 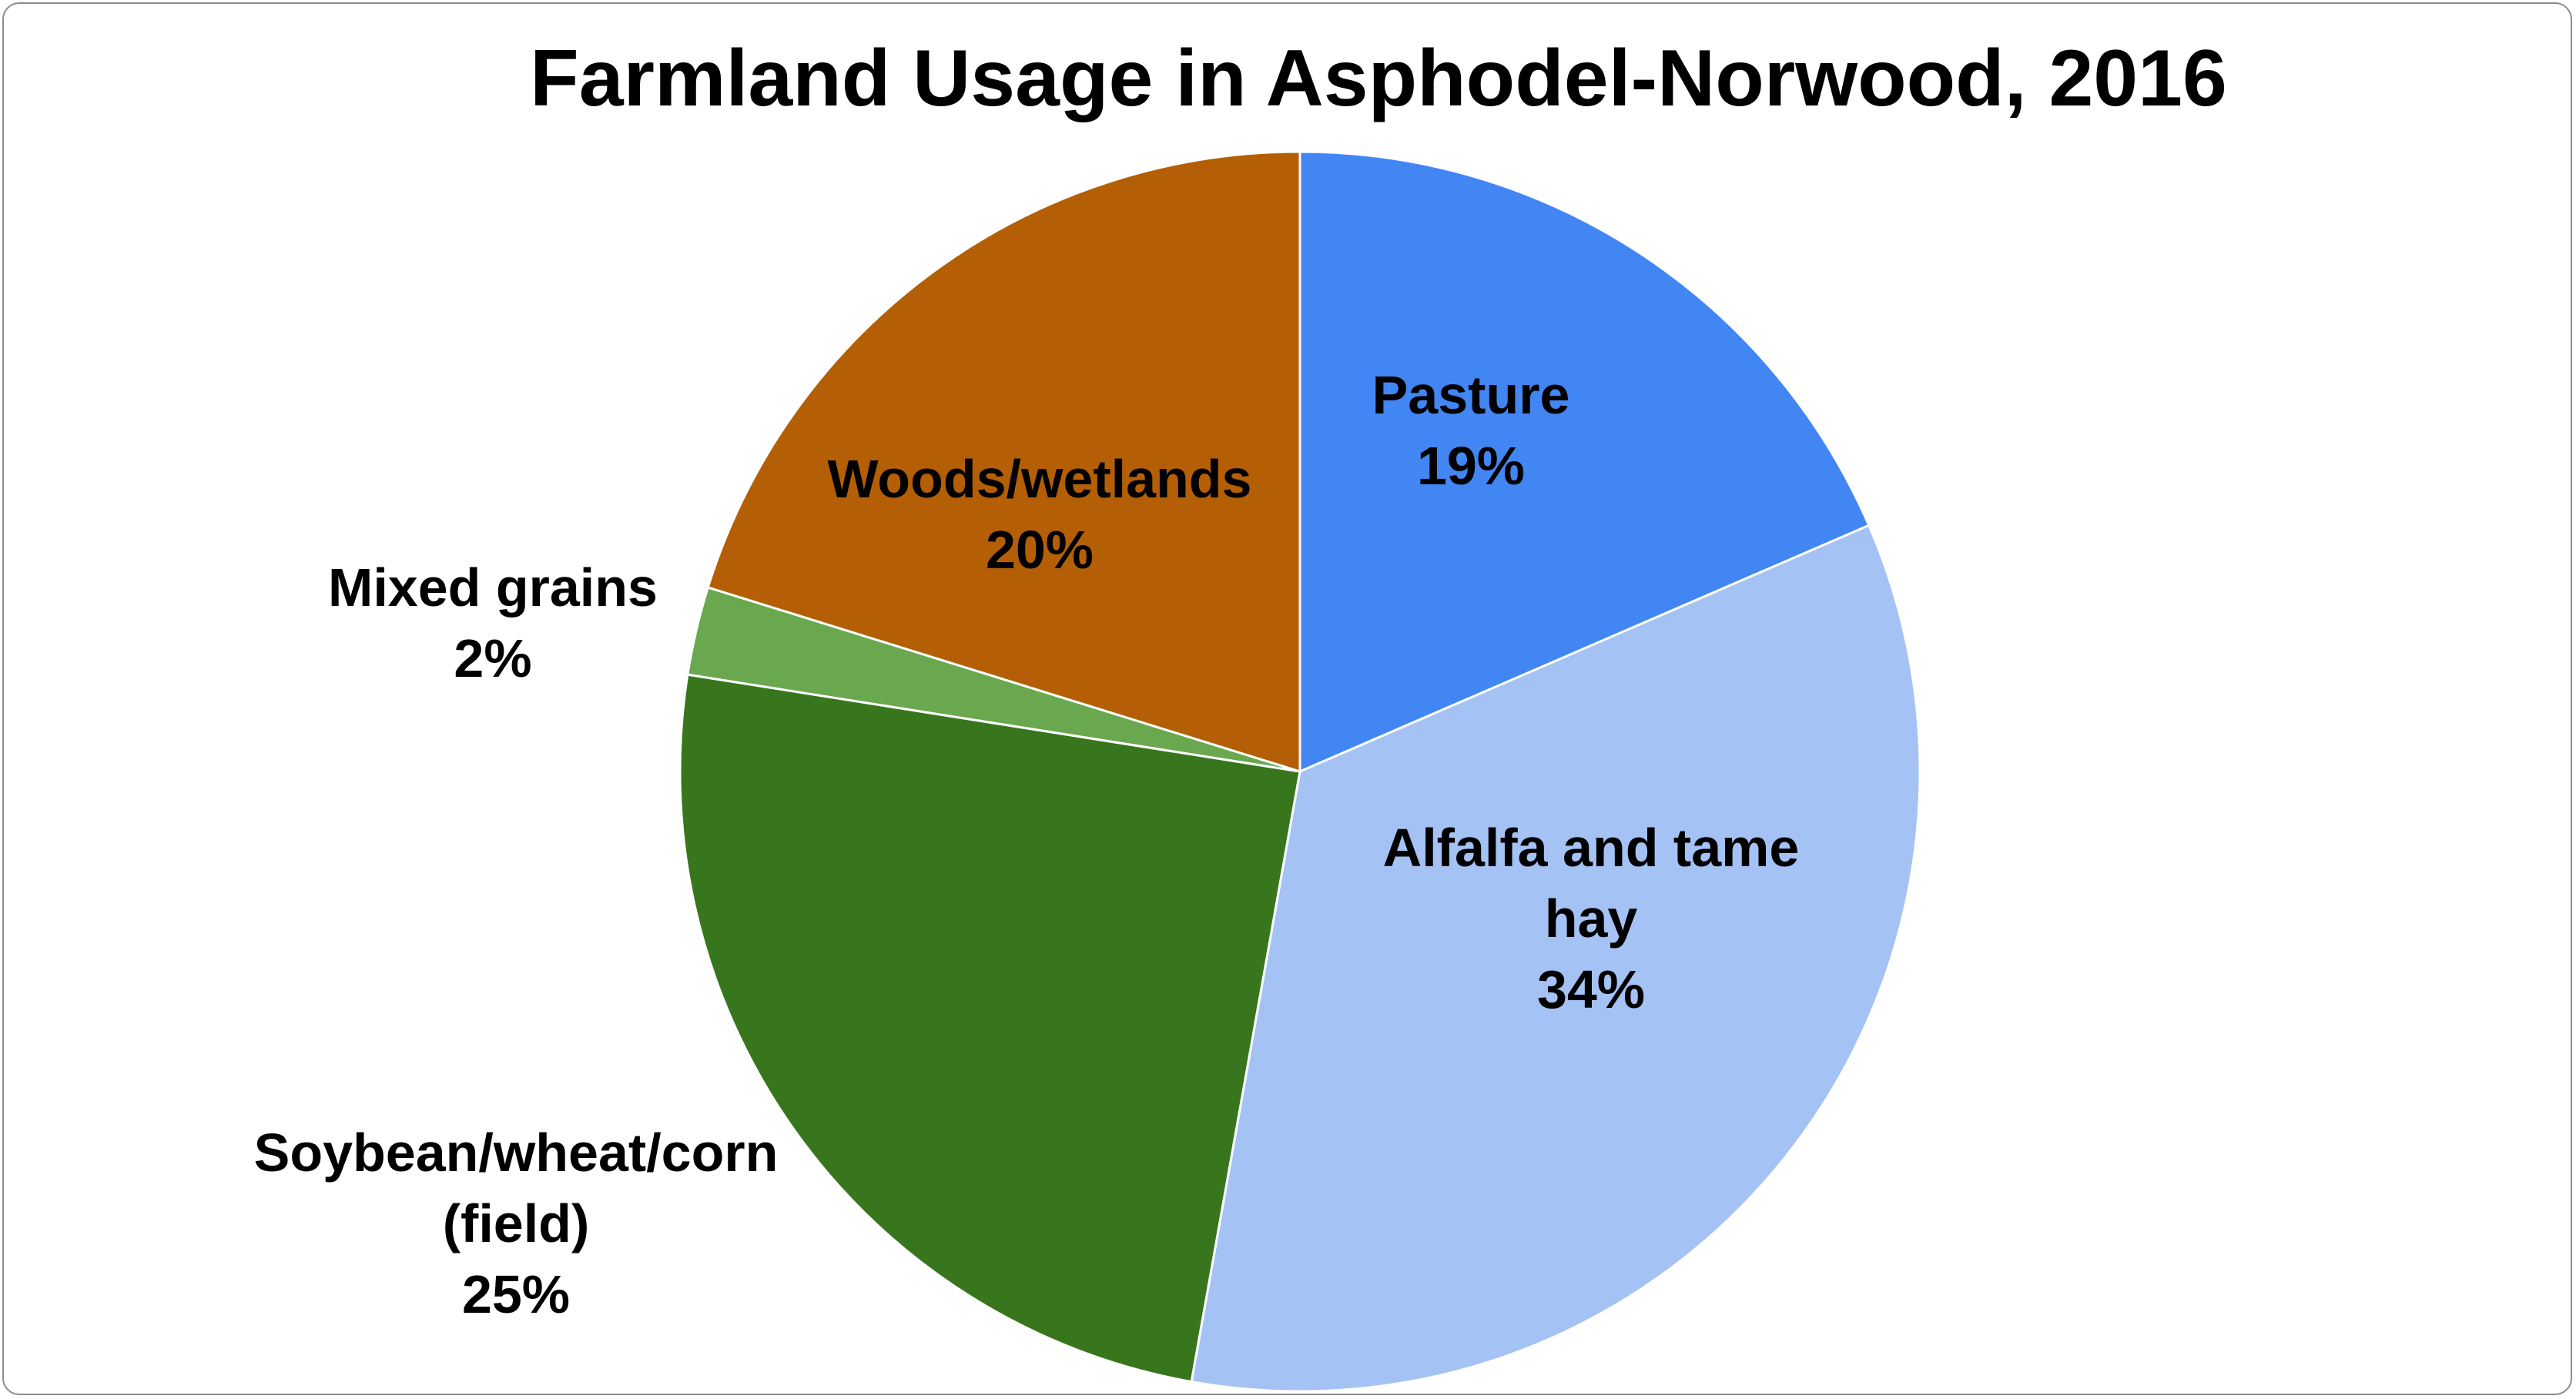 What do you see at coordinates (1591, 848) in the screenshot?
I see `slice-label-line: Alfalfa and tame` at bounding box center [1591, 848].